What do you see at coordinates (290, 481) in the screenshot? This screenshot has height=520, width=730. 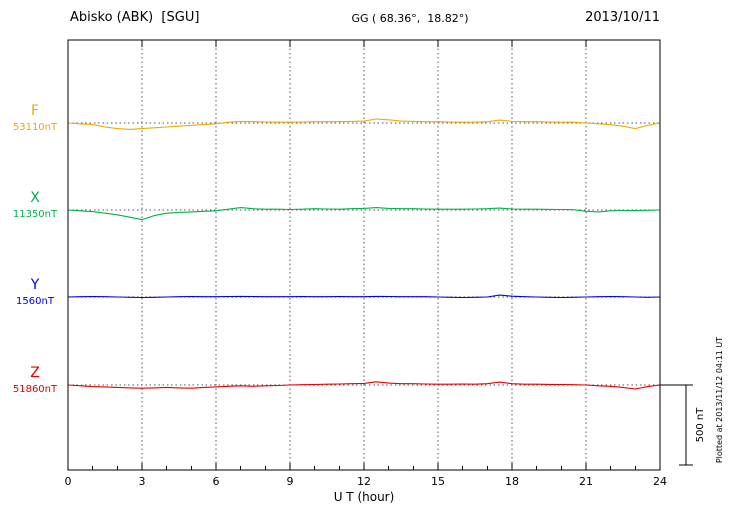 I see `x-tick-label: 9` at bounding box center [290, 481].